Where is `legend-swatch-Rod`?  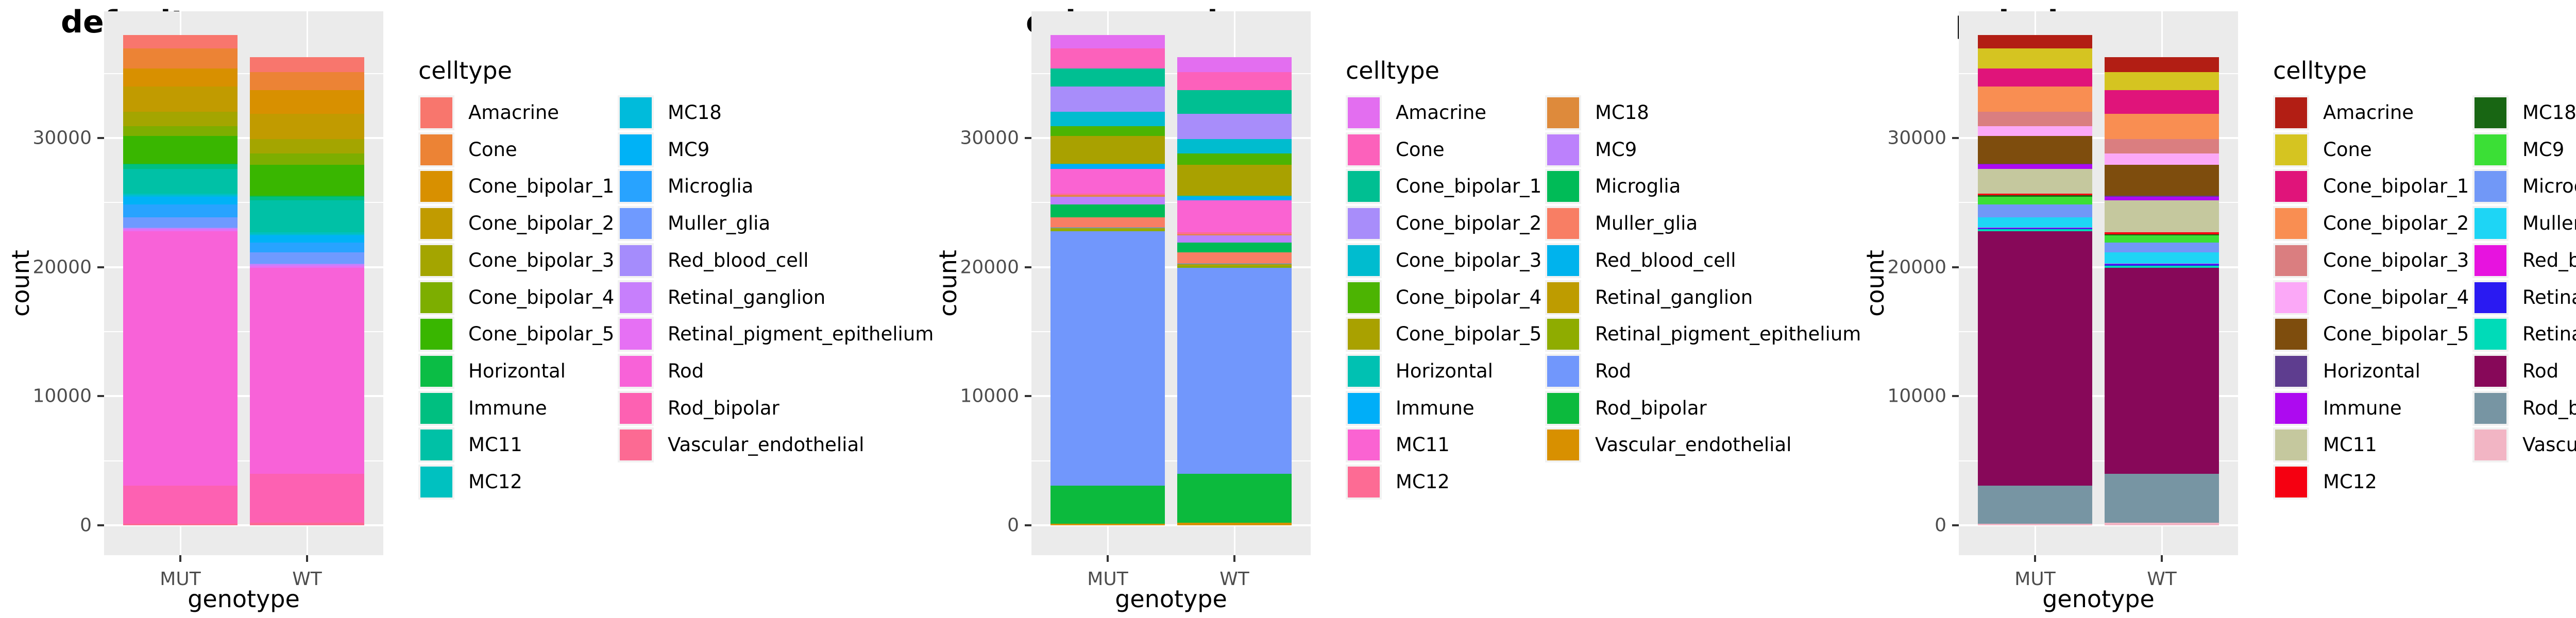
legend-swatch-Rod is located at coordinates (636, 371).